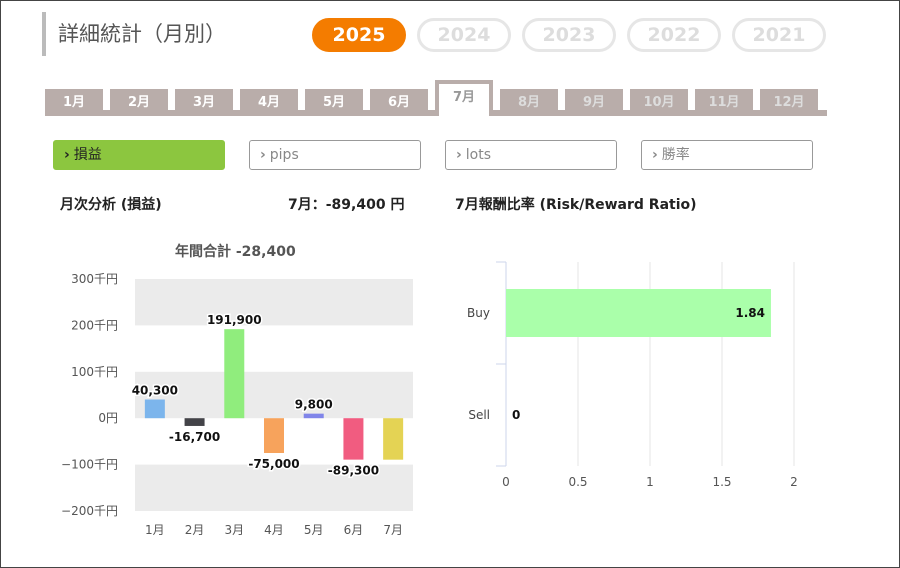  Describe the element at coordinates (94, 279) in the screenshot. I see `y-tick-label: 300千円` at that location.